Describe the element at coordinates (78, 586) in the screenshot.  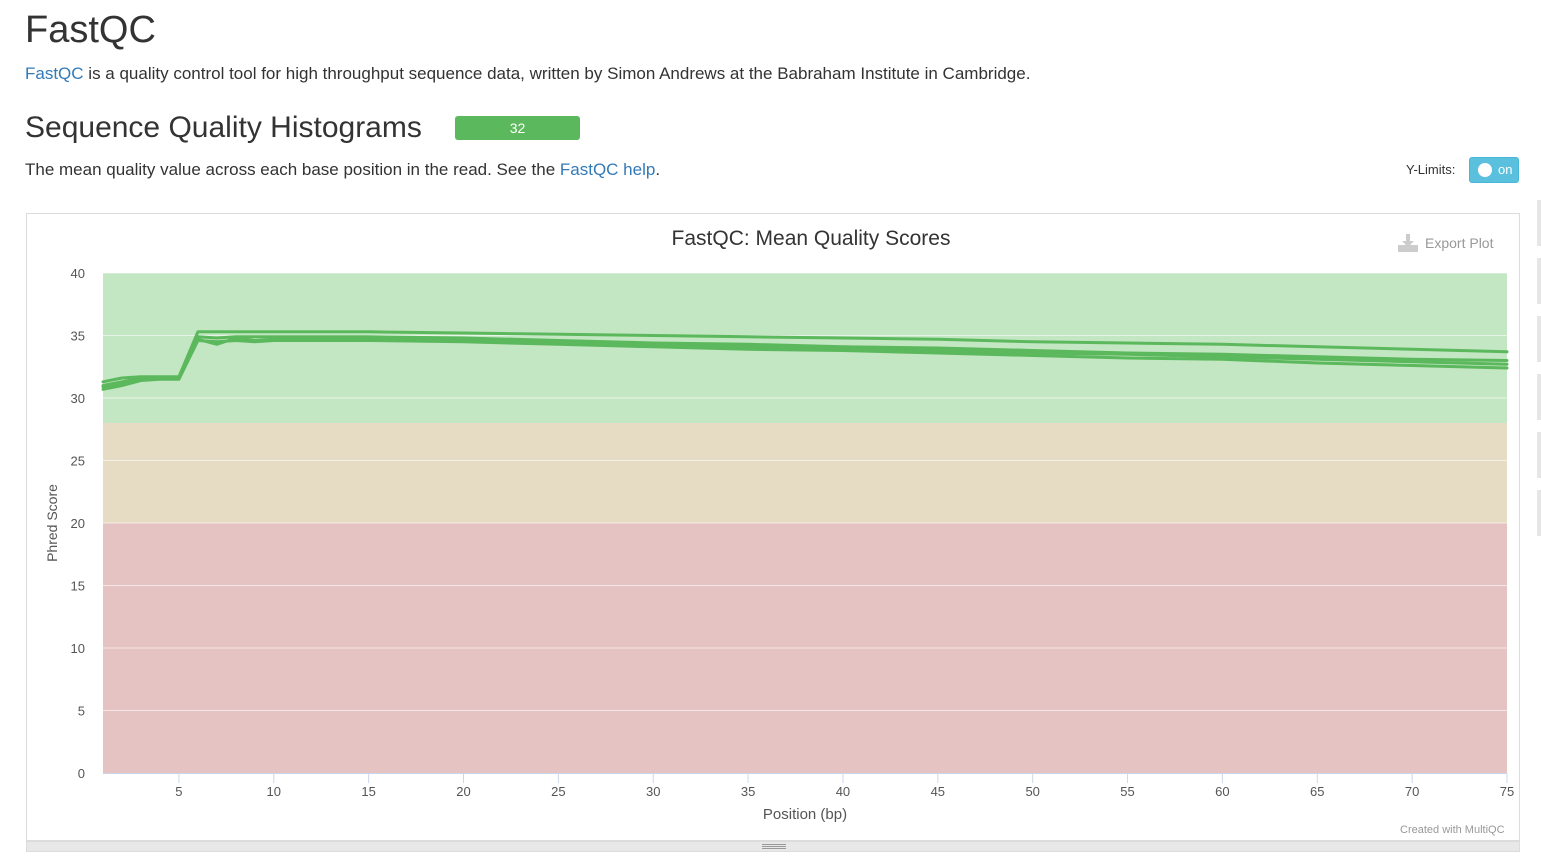
I see `y-tick-label: 15` at that location.